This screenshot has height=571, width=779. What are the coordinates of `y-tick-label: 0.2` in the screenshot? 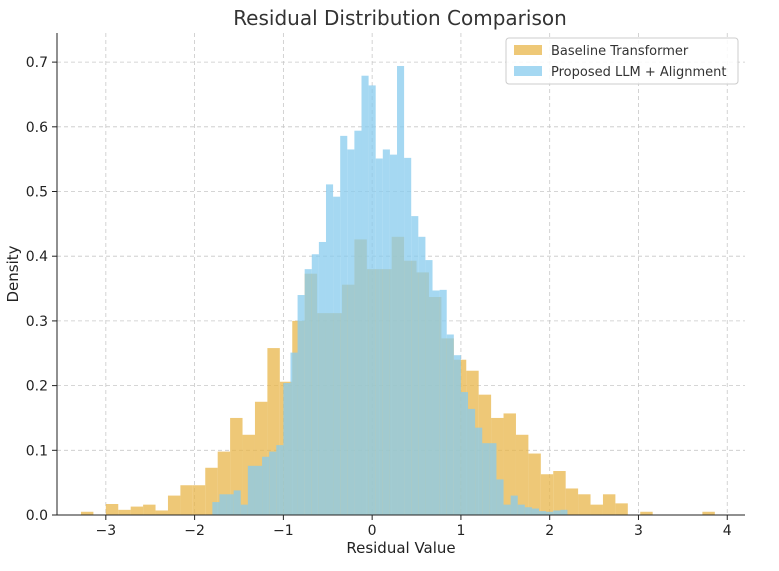 It's located at (37, 387).